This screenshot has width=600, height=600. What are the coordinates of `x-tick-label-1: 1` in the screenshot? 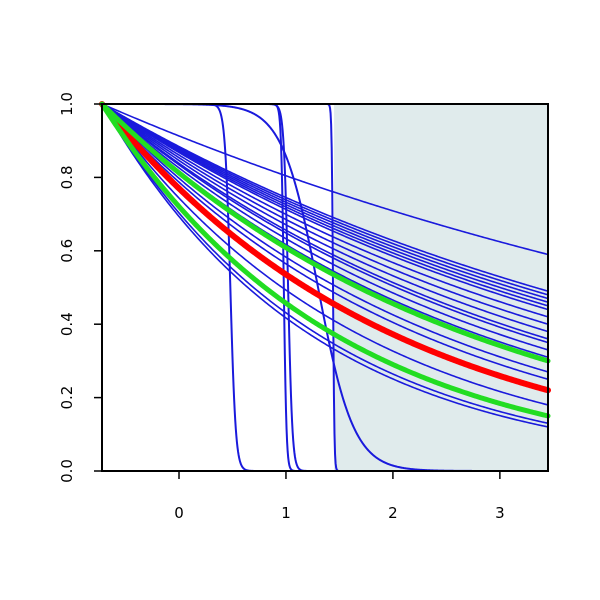 It's located at (286, 513).